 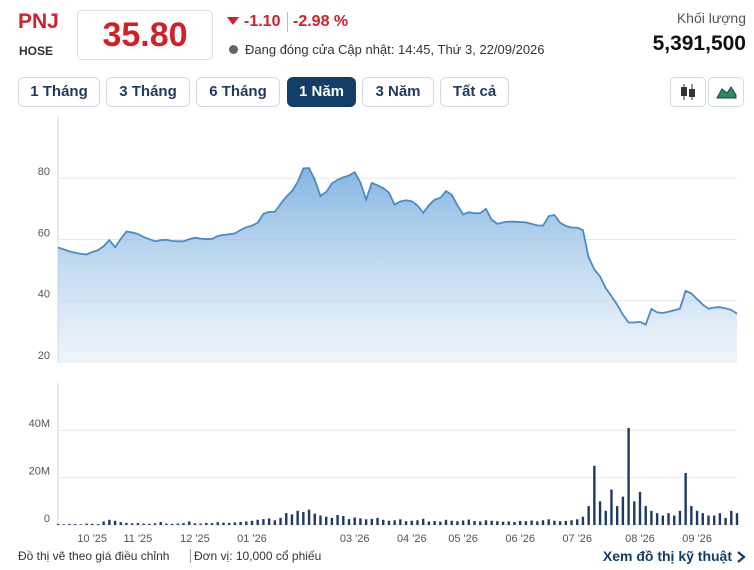 I want to click on updated: Cập nhật: 14:45, Thứ 3, 22/09/2026, so click(x=441, y=49).